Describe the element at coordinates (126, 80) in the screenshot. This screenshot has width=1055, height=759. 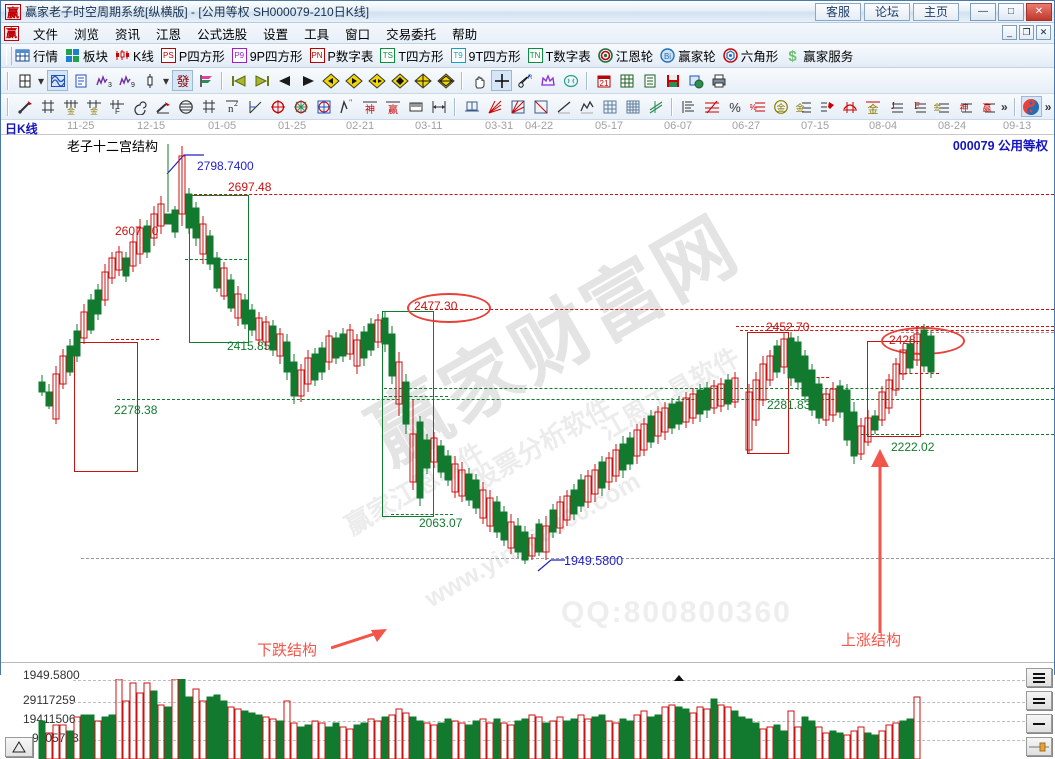
I see `indicator9-icon: 9` at that location.